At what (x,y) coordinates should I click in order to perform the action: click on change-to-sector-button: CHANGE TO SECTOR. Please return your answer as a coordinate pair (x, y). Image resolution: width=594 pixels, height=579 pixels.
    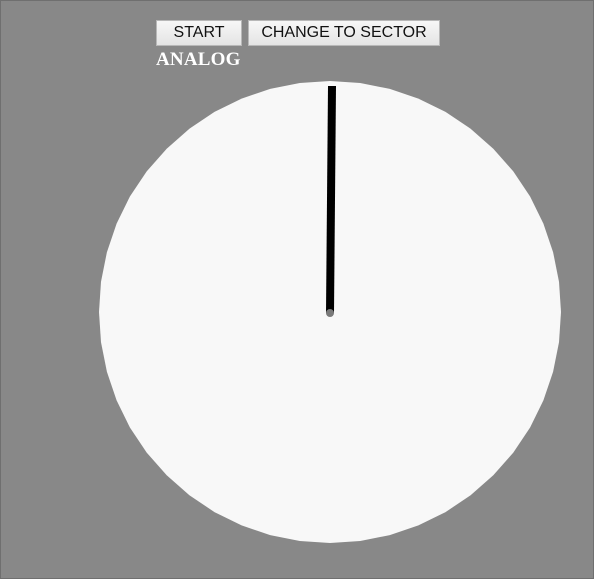
    Looking at the image, I should click on (344, 33).